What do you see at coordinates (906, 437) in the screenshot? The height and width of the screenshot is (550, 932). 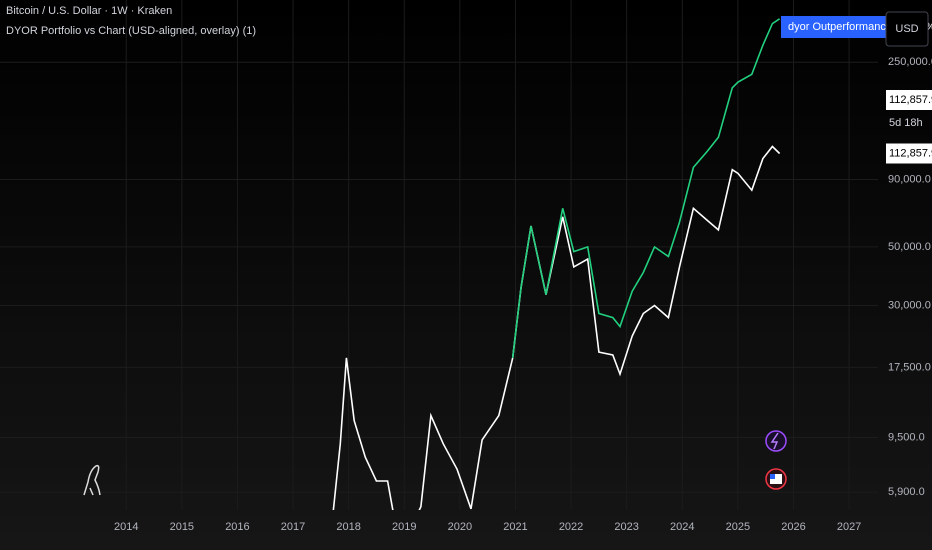 I see `y-tick-label: 9,500.0` at bounding box center [906, 437].